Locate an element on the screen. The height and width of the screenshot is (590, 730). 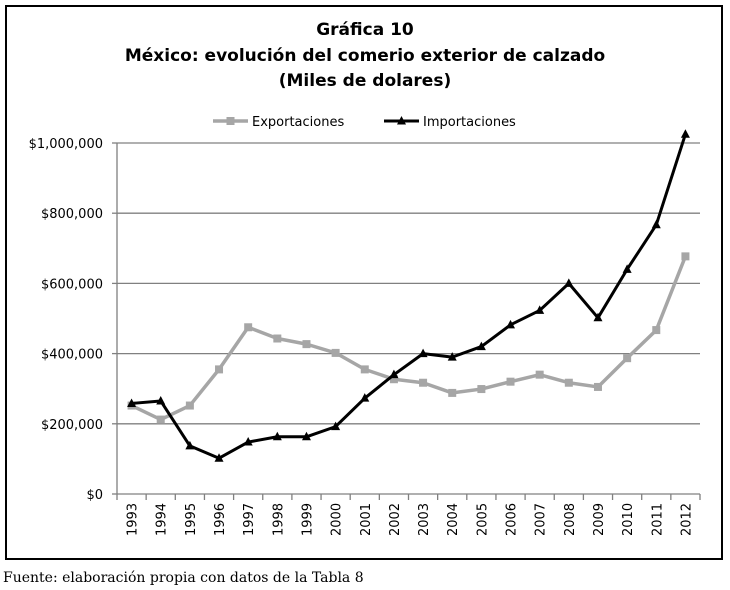
y-tick-label: $800,000 is located at coordinates (72, 214).